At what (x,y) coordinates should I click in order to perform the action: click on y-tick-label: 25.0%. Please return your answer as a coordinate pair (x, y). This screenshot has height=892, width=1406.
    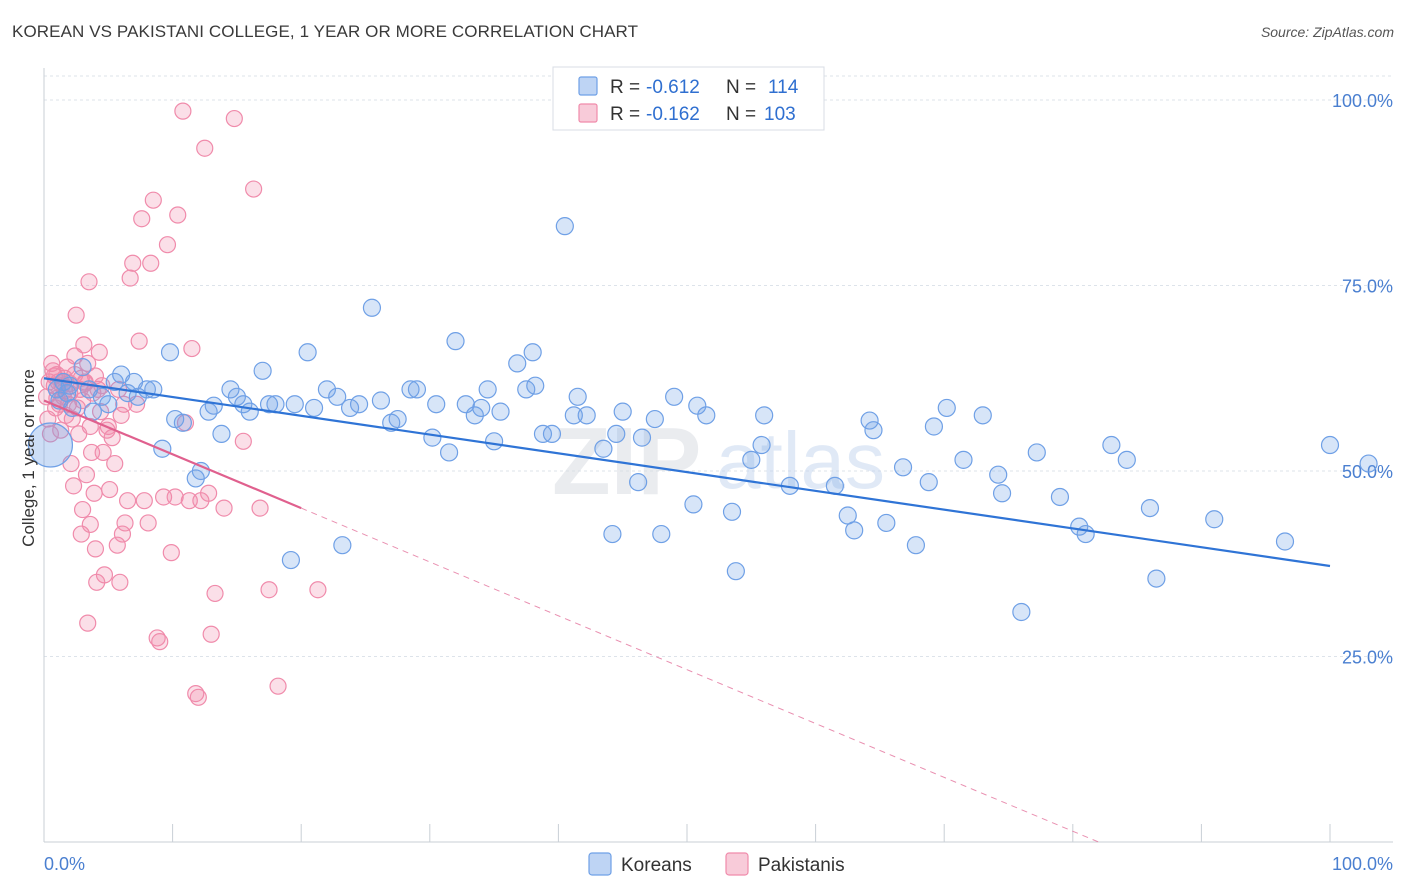
    Looking at the image, I should click on (1367, 658).